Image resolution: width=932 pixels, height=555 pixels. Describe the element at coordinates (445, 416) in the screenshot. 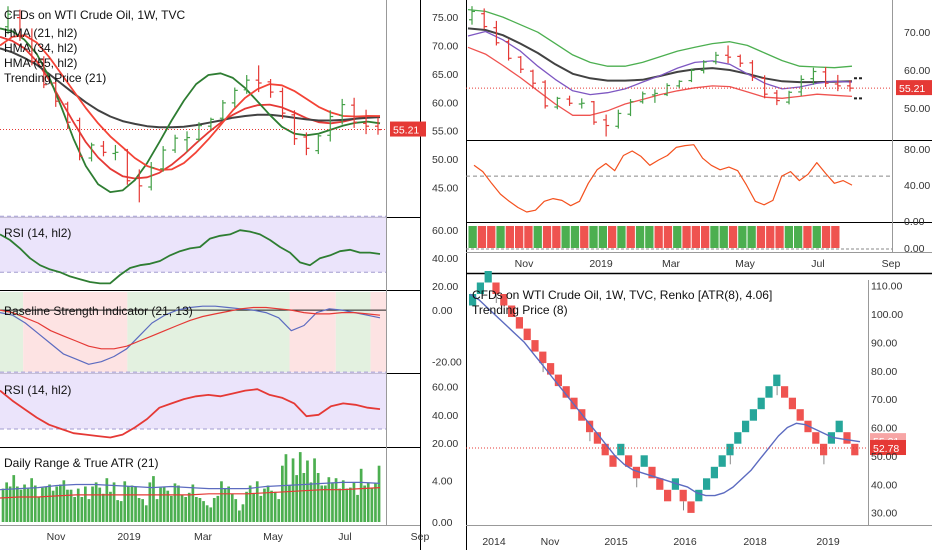

I see `rsi-2-y-tick-label-1: 40.00` at that location.